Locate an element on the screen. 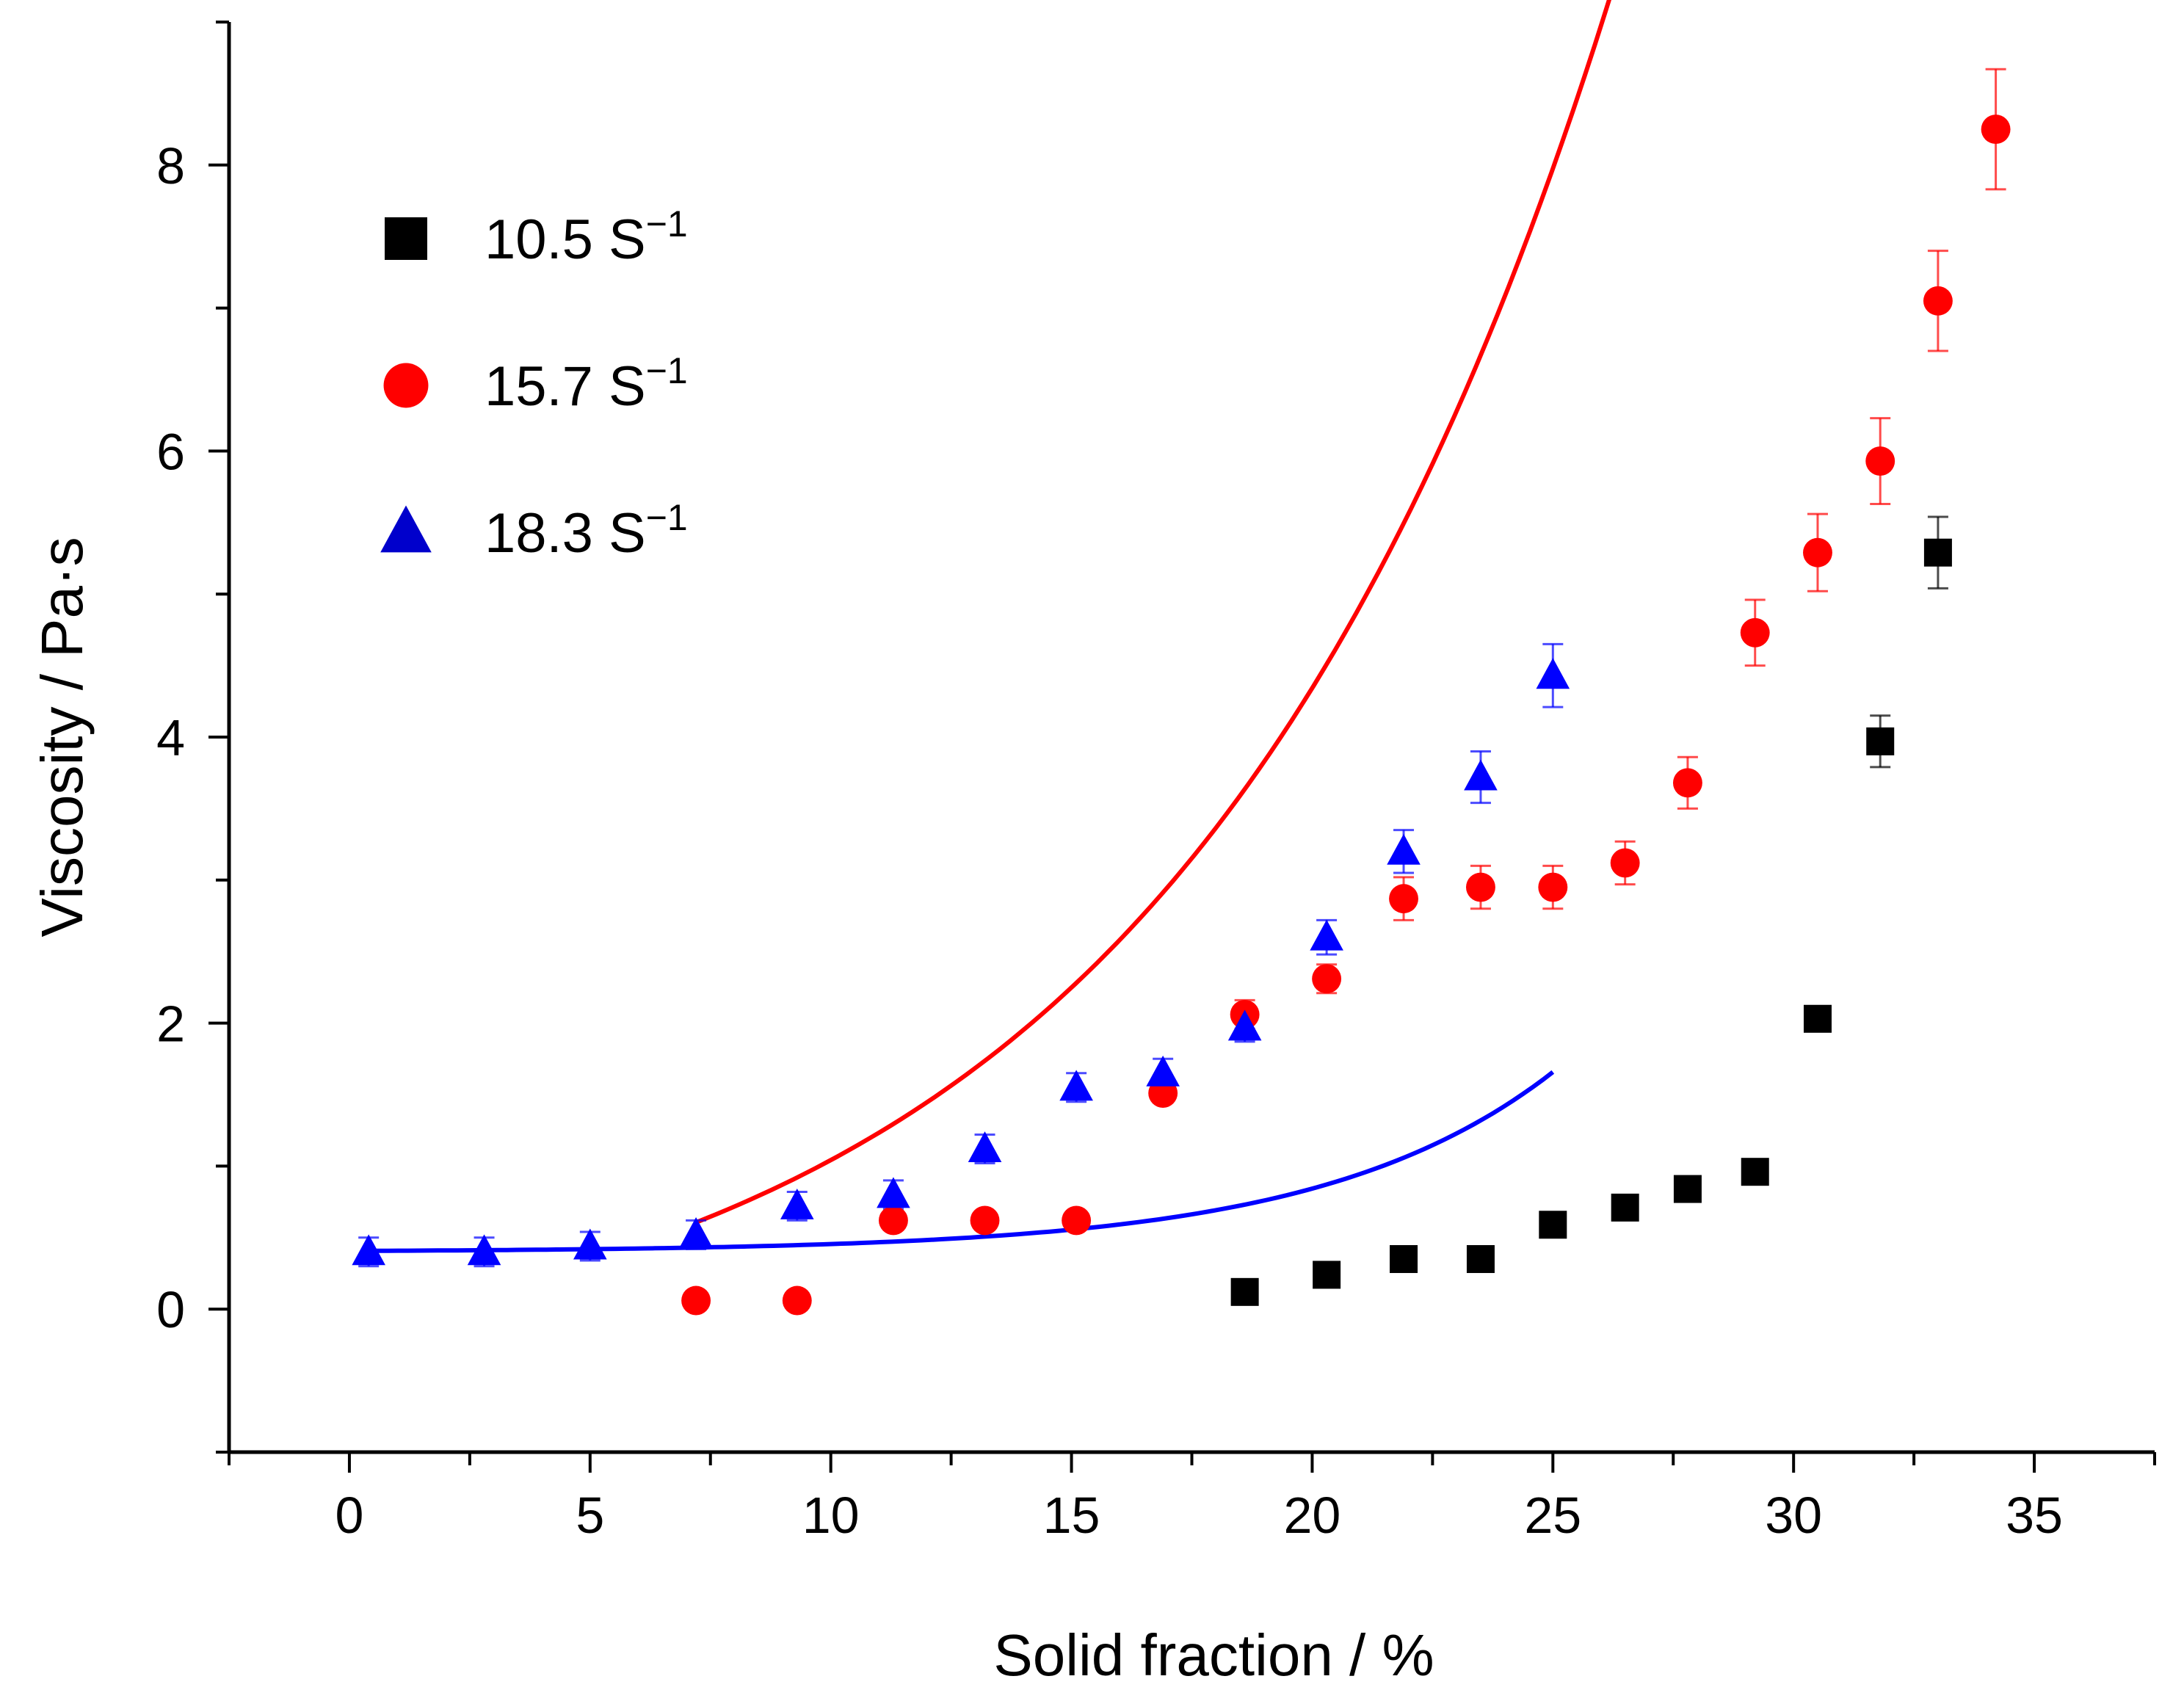 This screenshot has width=2184, height=1701. x-tick-label: 10 is located at coordinates (831, 1515).